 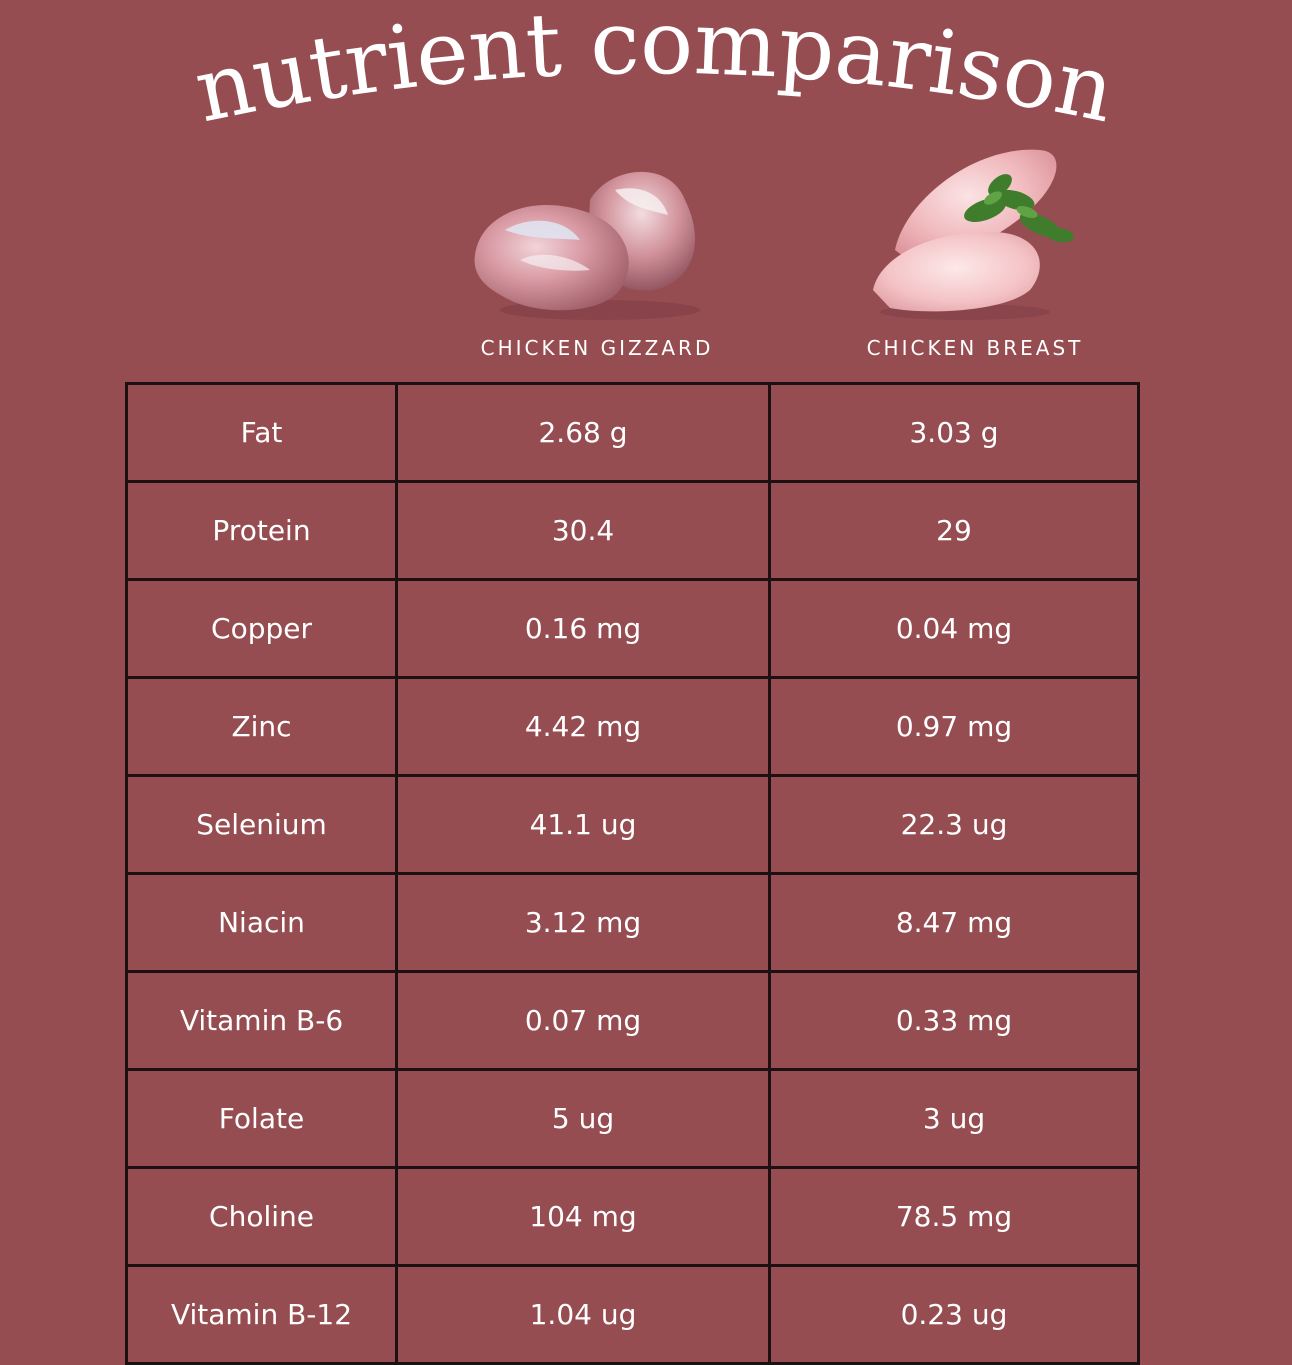 What do you see at coordinates (583, 1216) in the screenshot?
I see `gizzard-value: 104 mg` at bounding box center [583, 1216].